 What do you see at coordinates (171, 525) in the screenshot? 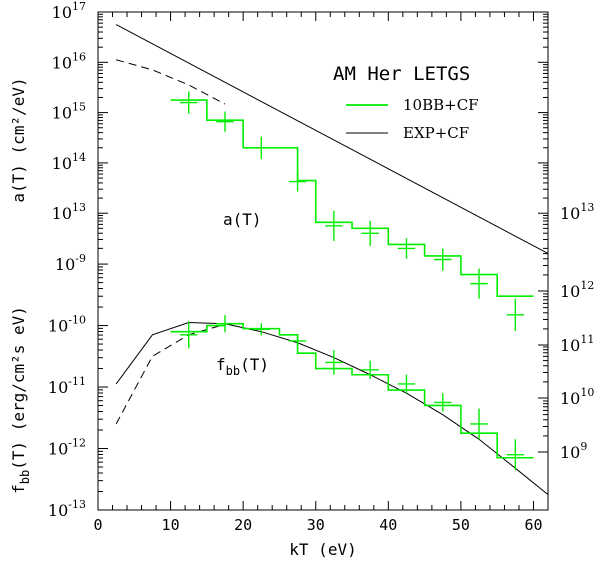
I see `x-tick-label: 10` at bounding box center [171, 525].